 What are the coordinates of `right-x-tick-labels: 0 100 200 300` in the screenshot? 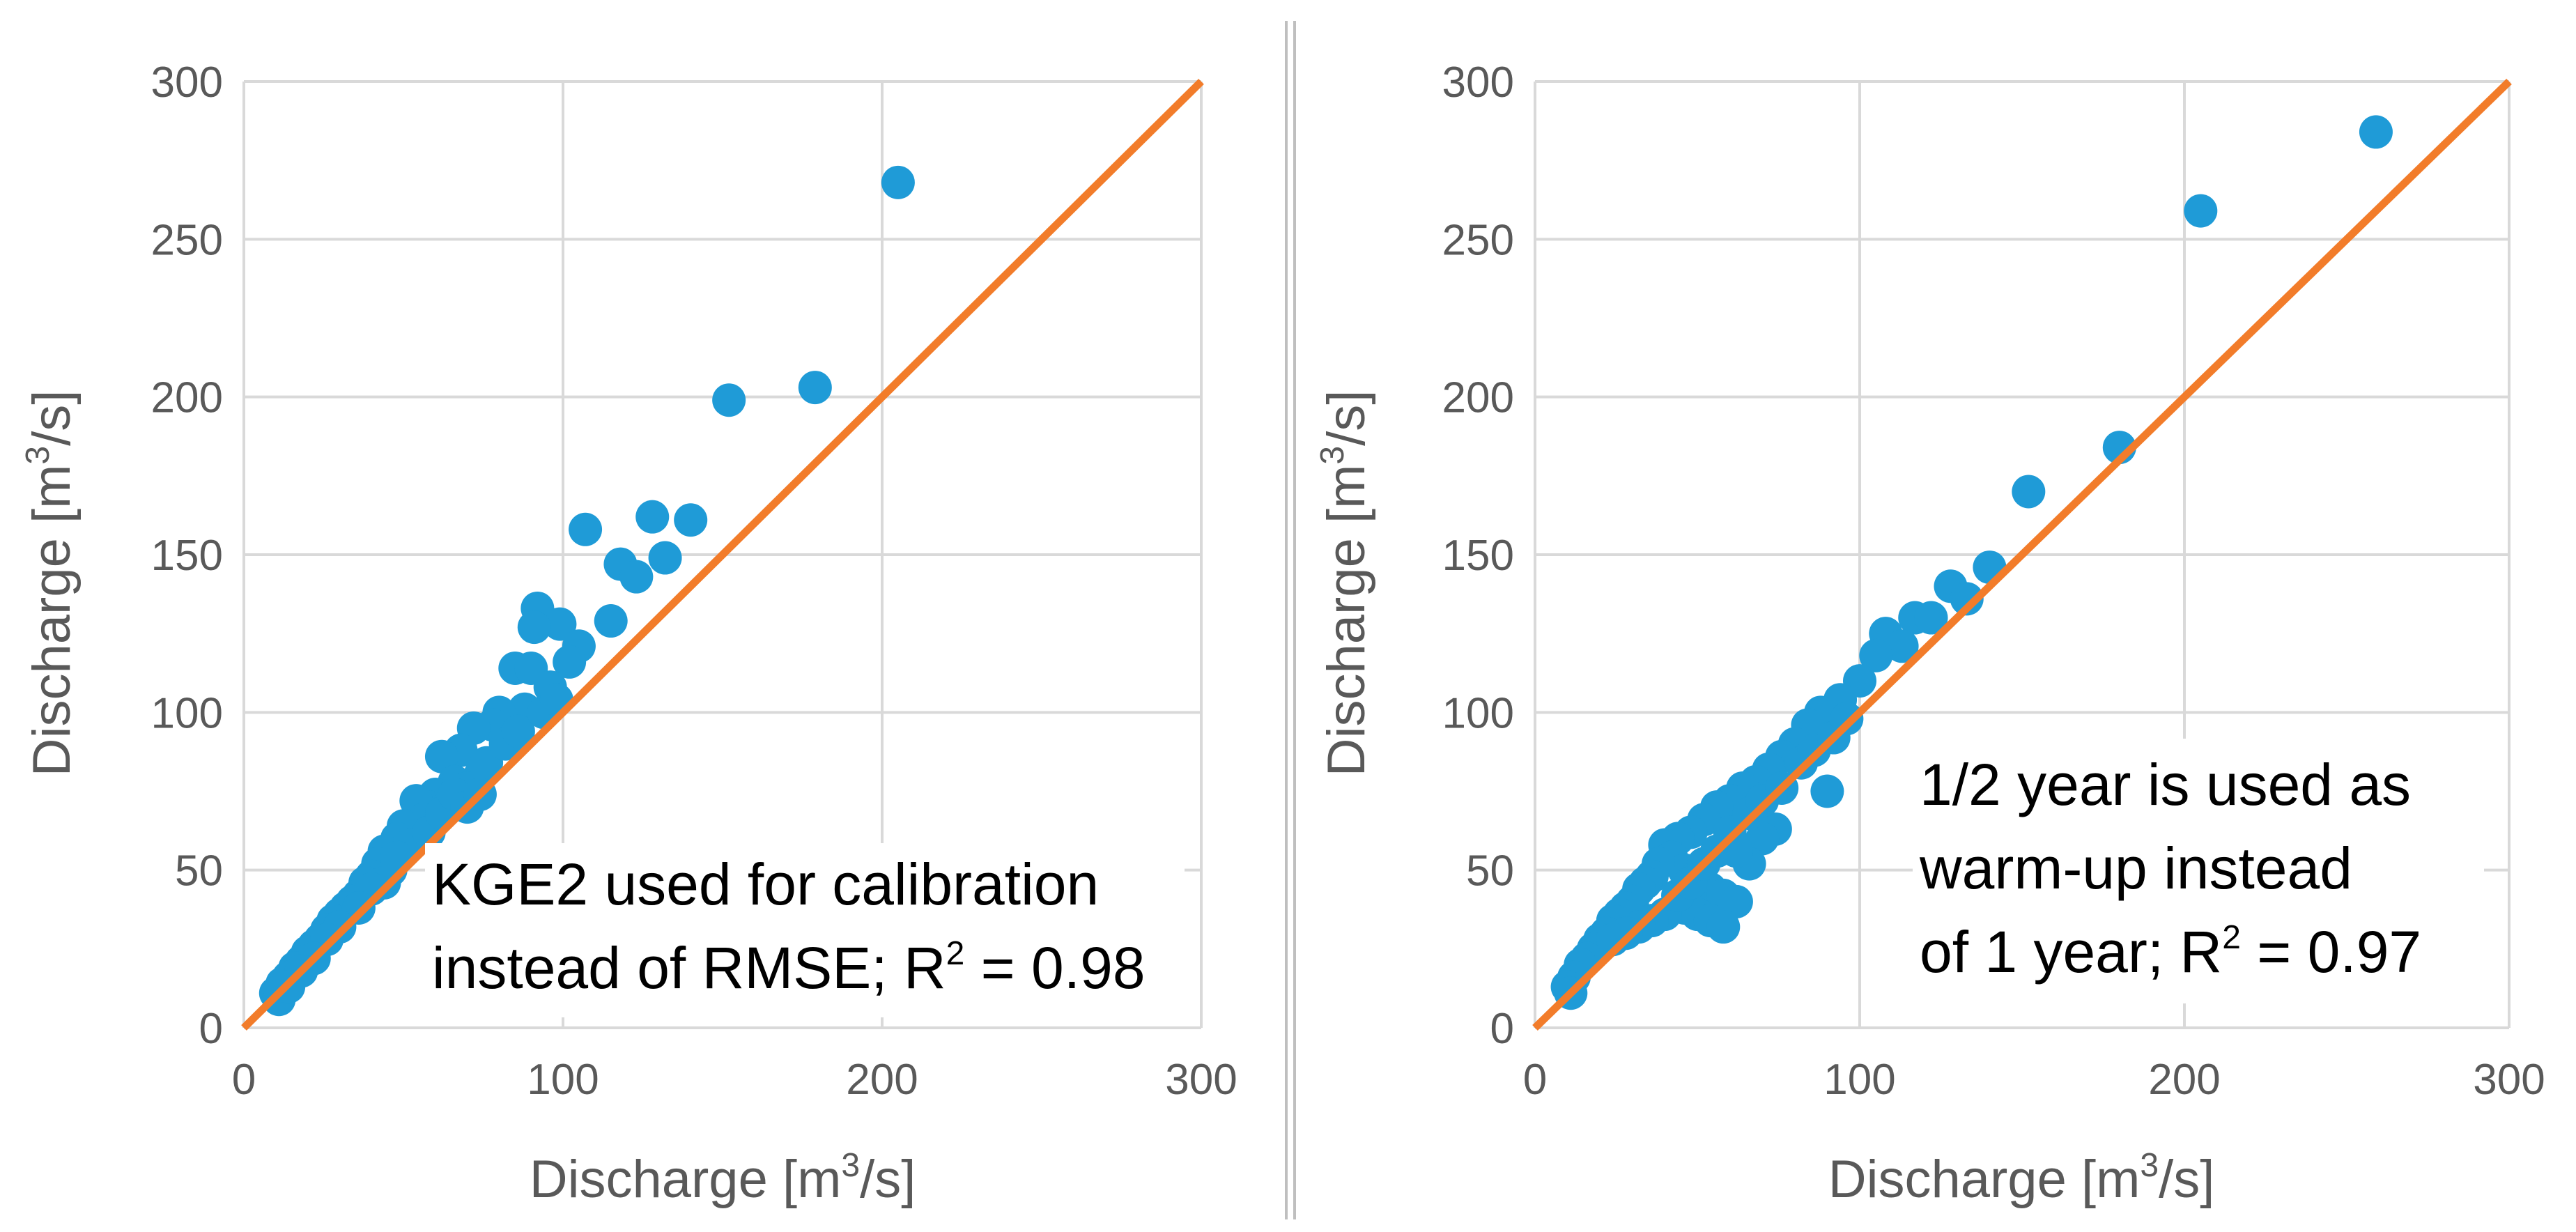 It's located at (2034, 1080).